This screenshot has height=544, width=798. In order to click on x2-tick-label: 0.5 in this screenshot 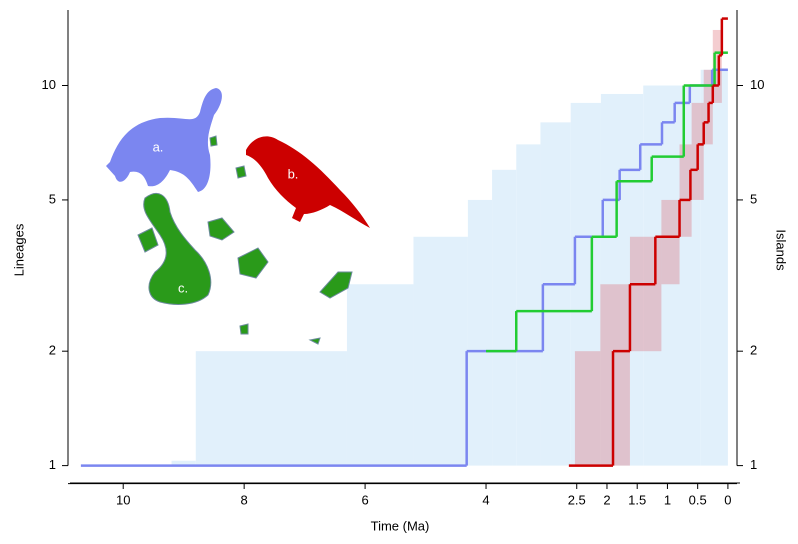, I will do `click(698, 499)`.